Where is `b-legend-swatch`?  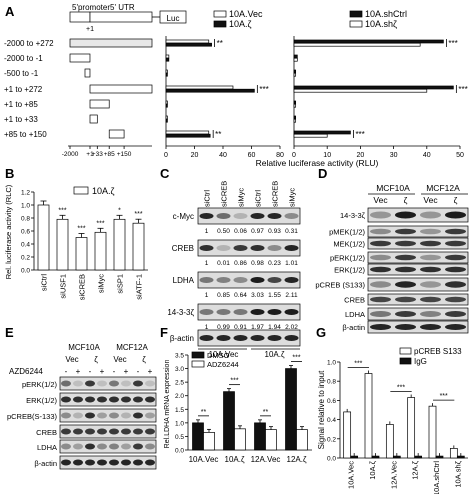
b-legend-swatch is located at coordinates (81, 190).